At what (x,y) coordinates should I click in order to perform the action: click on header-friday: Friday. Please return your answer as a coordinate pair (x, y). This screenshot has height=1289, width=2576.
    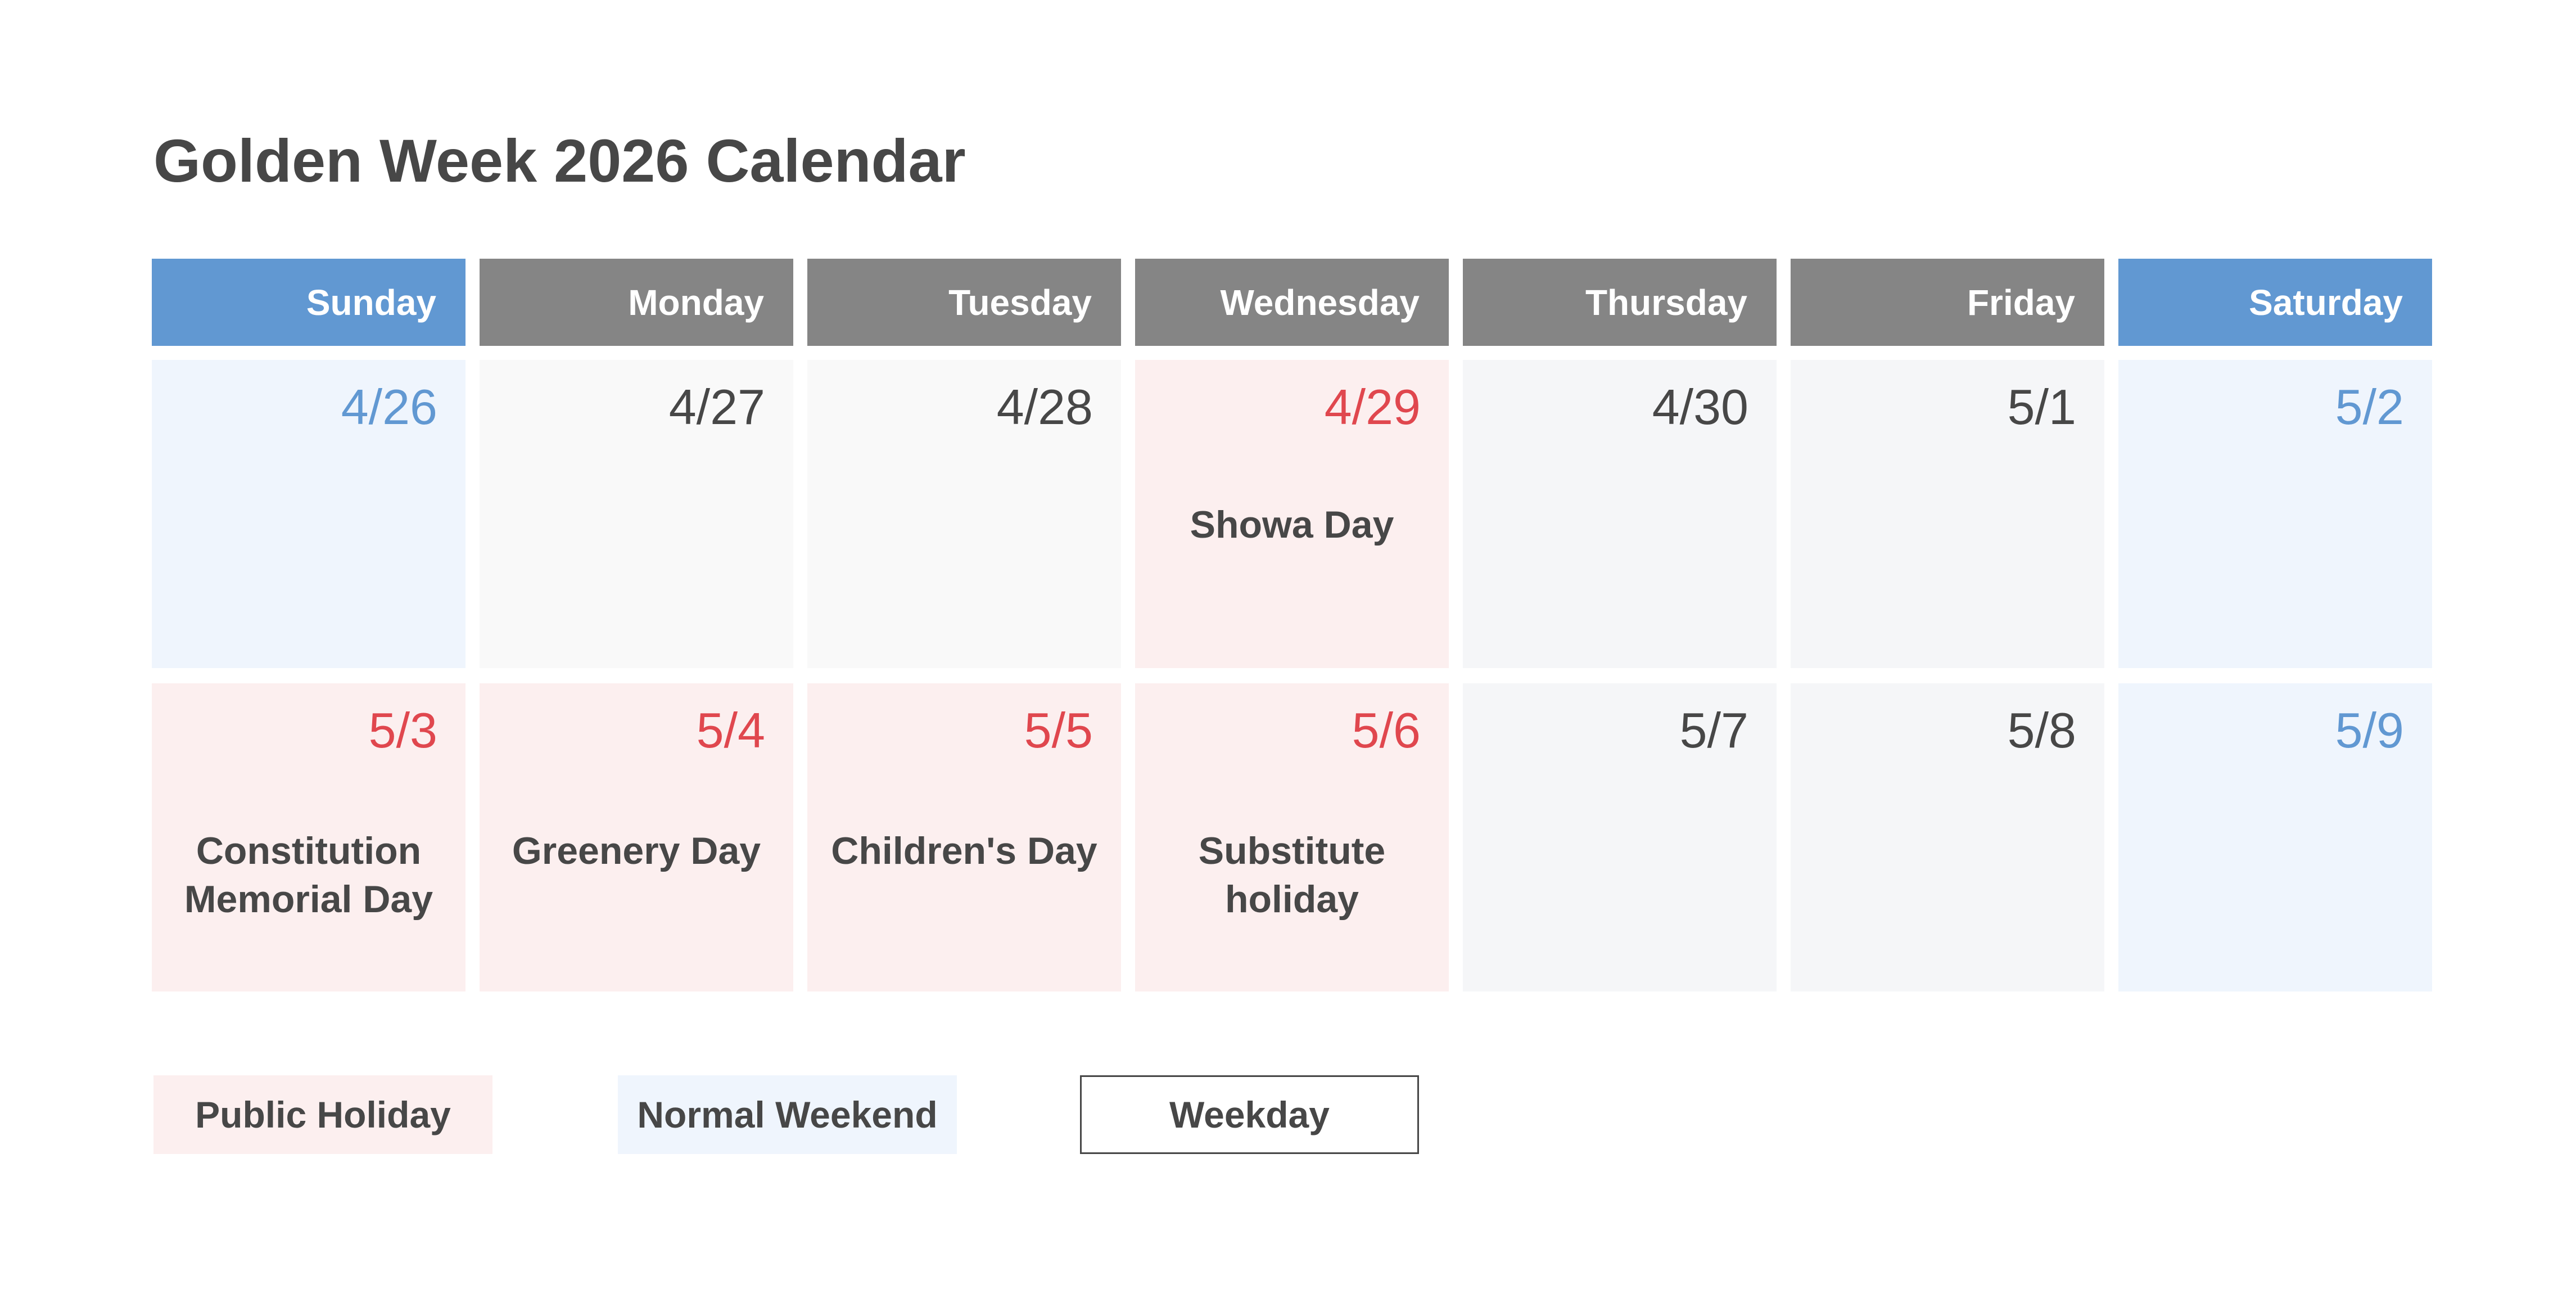
    Looking at the image, I should click on (1947, 302).